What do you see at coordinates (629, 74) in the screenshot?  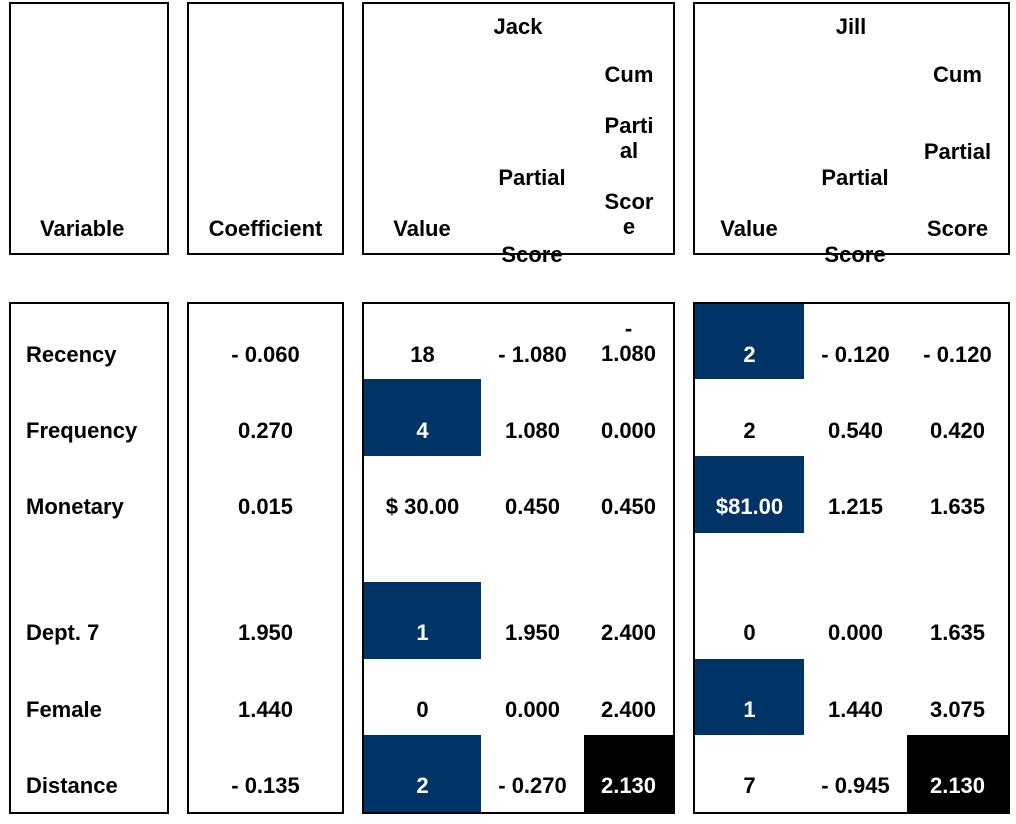 I see `header-jack-cum-top: Cum` at bounding box center [629, 74].